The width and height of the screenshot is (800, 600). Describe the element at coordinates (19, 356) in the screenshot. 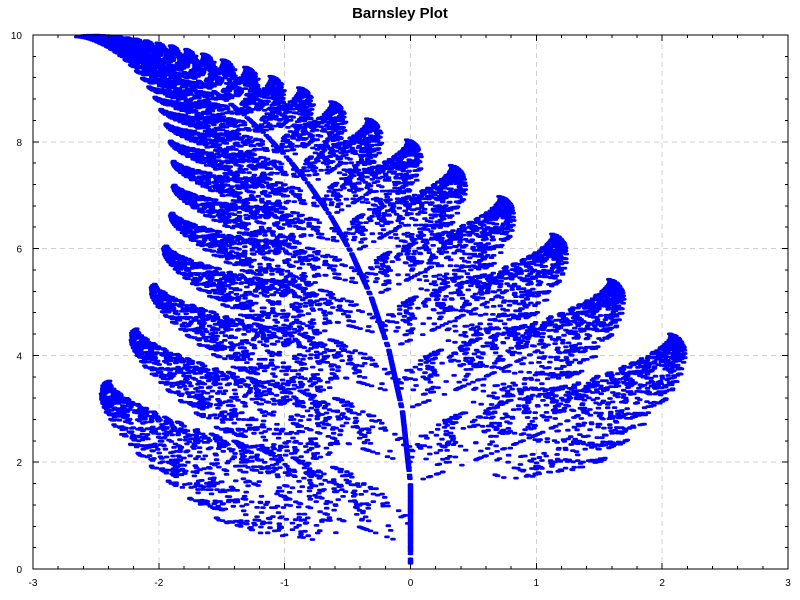

I see `y-tick-label: 4` at that location.